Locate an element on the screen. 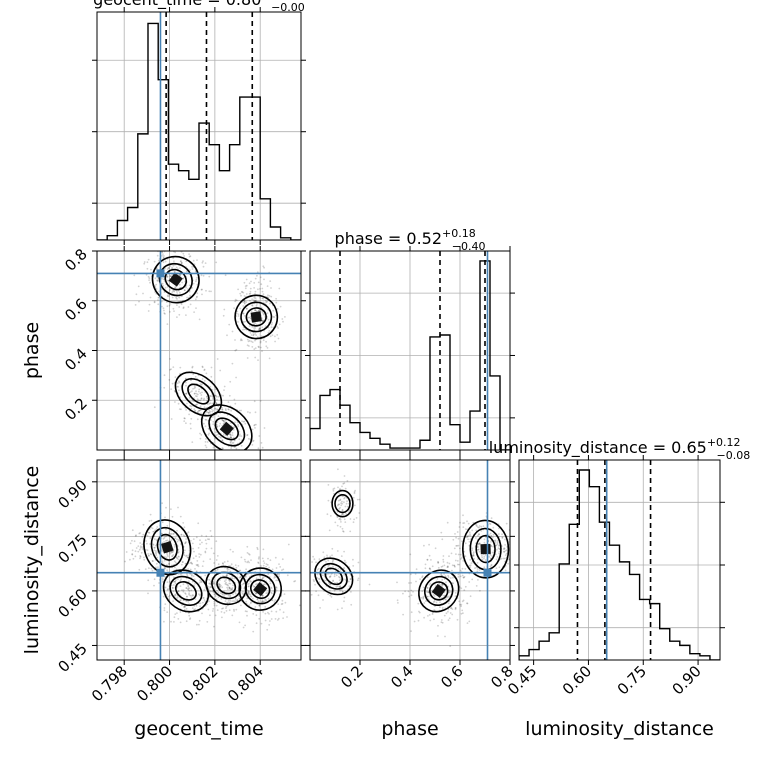 The width and height of the screenshot is (760, 760). y-axis-label-luminosity_distance: luminosity_distance is located at coordinates (32, 560).